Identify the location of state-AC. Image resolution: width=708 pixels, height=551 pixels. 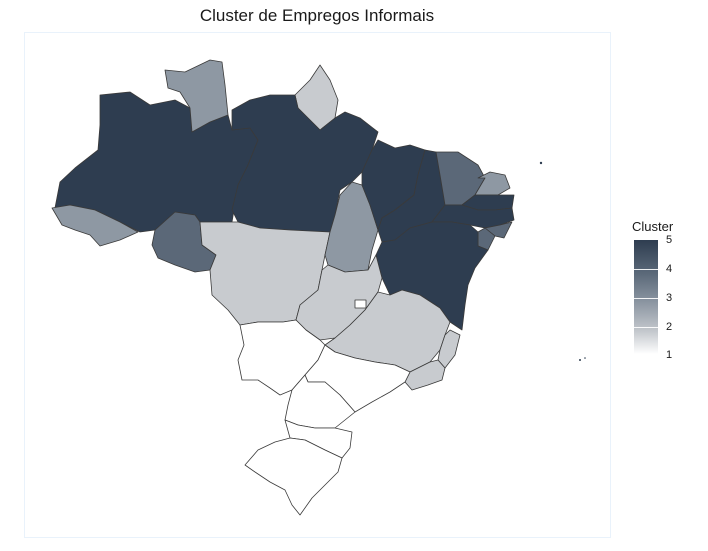
(95, 225).